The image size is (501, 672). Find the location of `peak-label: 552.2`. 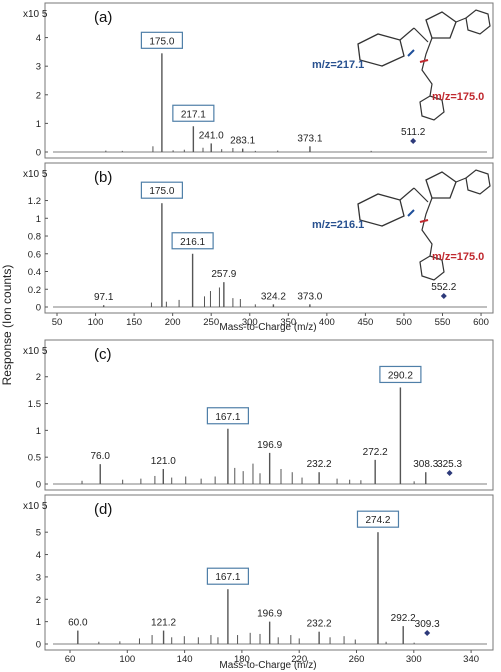

peak-label: 552.2 is located at coordinates (443, 287).